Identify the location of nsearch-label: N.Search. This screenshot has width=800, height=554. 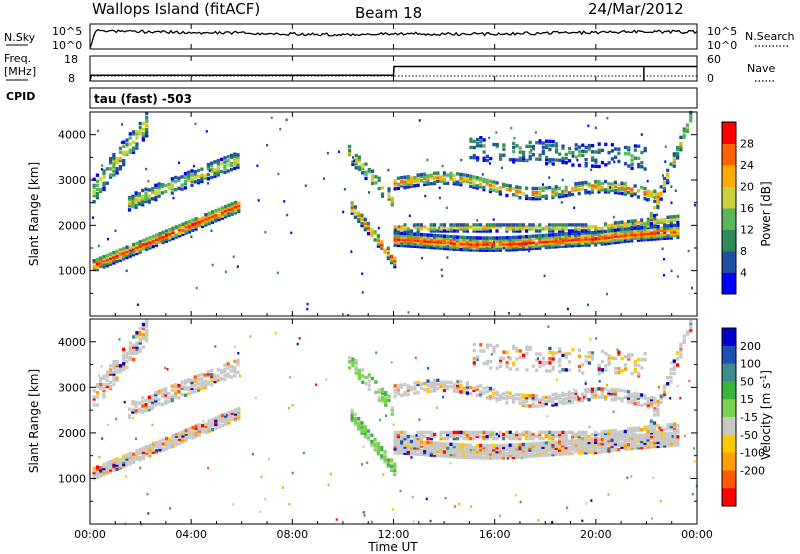
(770, 36).